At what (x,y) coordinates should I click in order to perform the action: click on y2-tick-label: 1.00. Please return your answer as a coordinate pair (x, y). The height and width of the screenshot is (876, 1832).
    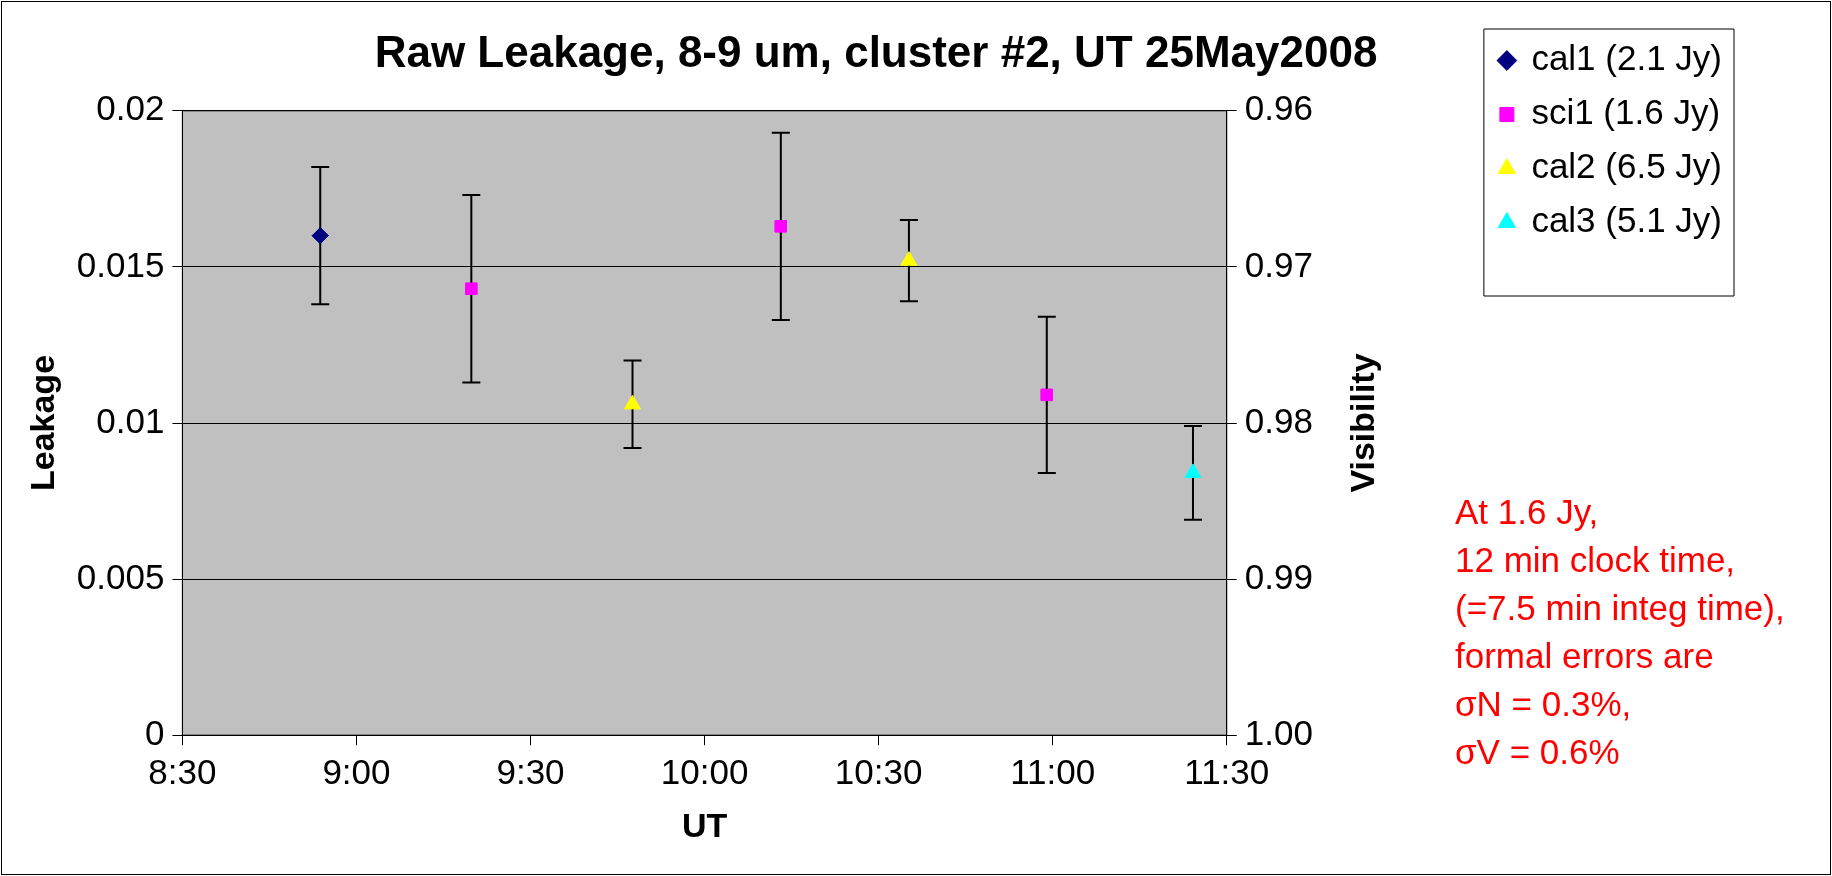
    Looking at the image, I should click on (1278, 732).